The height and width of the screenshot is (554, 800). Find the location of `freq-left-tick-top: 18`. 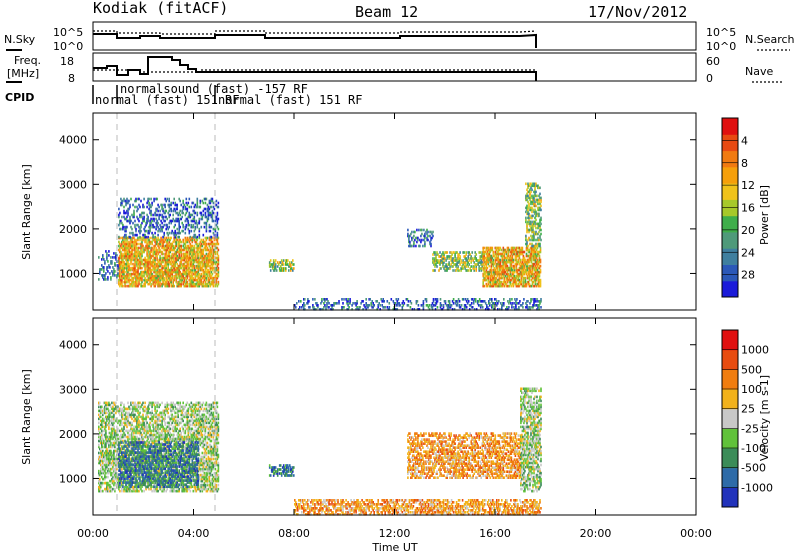

freq-left-tick-top: 18 is located at coordinates (67, 61).